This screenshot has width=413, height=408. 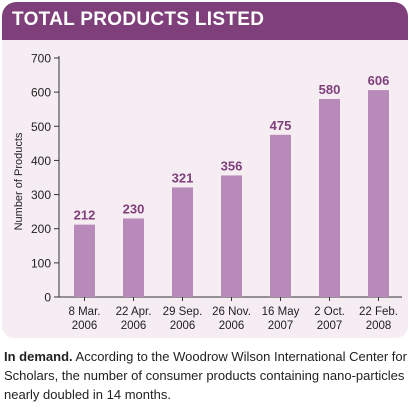 What do you see at coordinates (41, 93) in the screenshot?
I see `y-tick-label: 600` at bounding box center [41, 93].